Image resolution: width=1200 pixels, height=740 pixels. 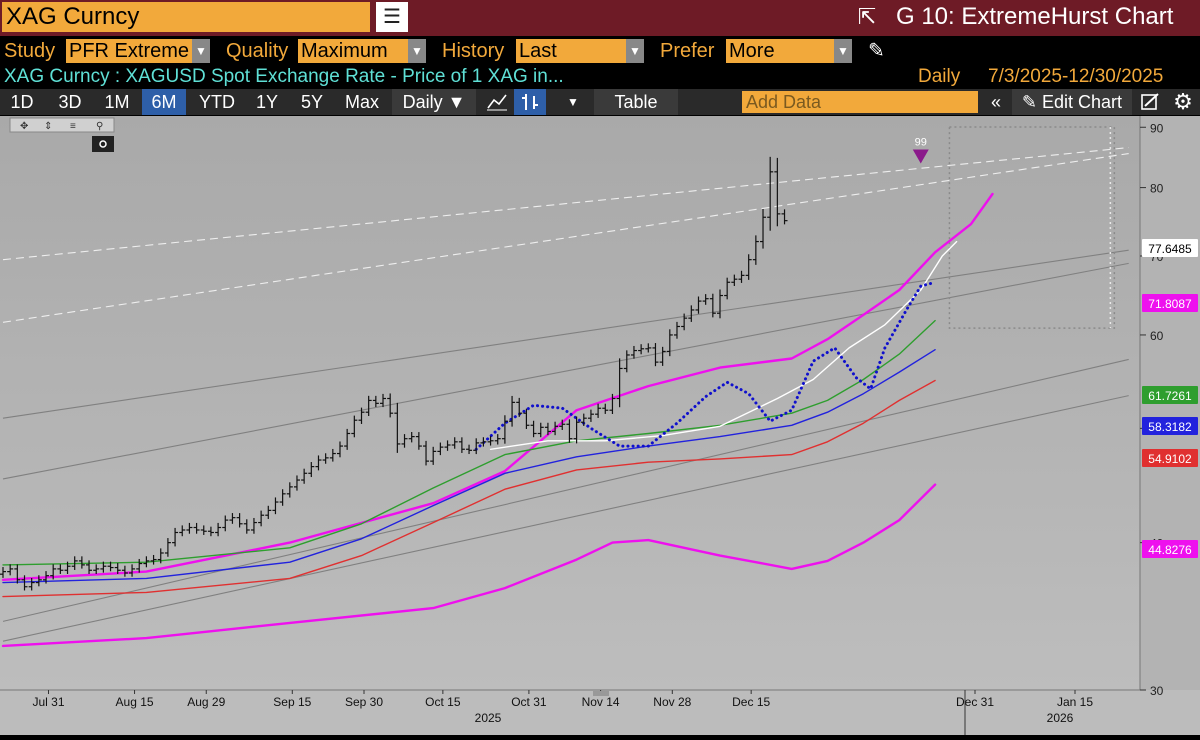 What do you see at coordinates (1060, 718) in the screenshot?
I see `year-label: 2026` at bounding box center [1060, 718].